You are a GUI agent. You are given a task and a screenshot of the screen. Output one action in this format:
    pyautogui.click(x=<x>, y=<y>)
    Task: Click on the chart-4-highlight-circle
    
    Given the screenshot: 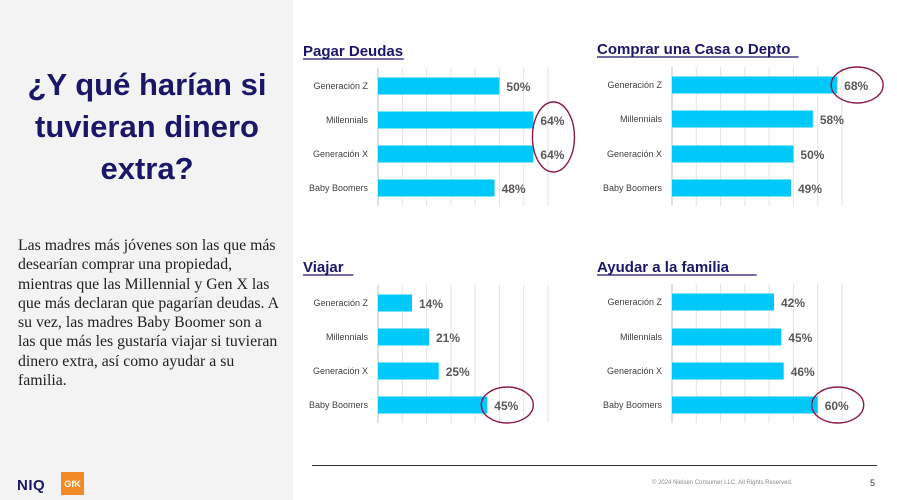 What is the action you would take?
    pyautogui.click(x=838, y=405)
    